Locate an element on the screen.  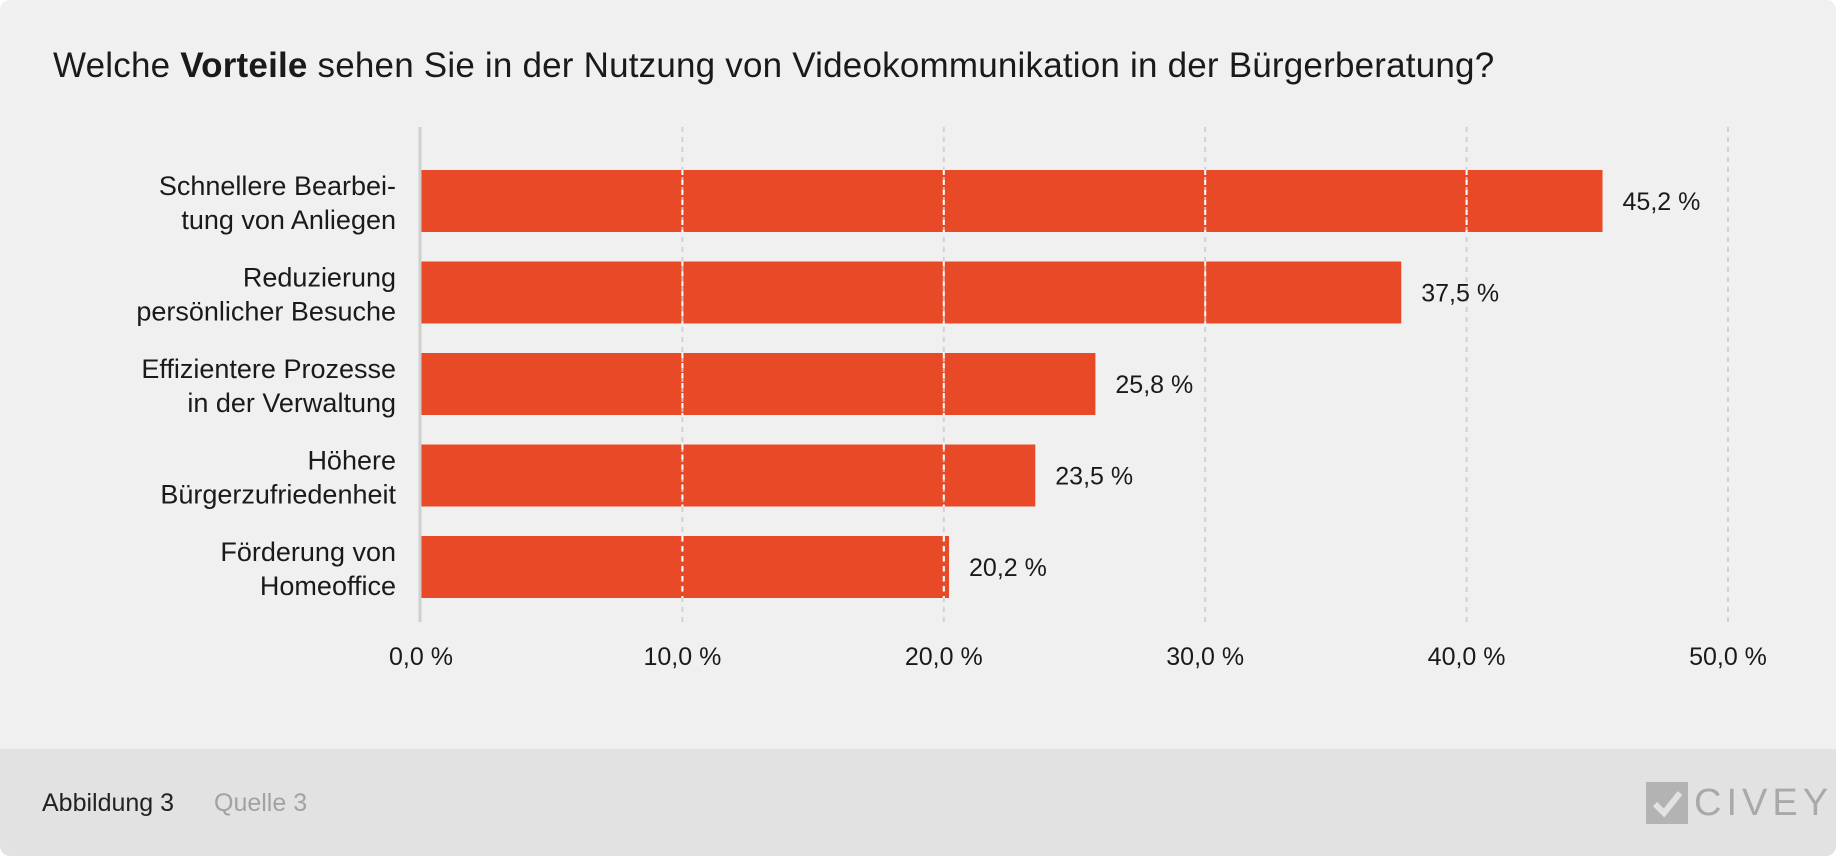
category-label-line: tung von Anliegen is located at coordinates (288, 220).